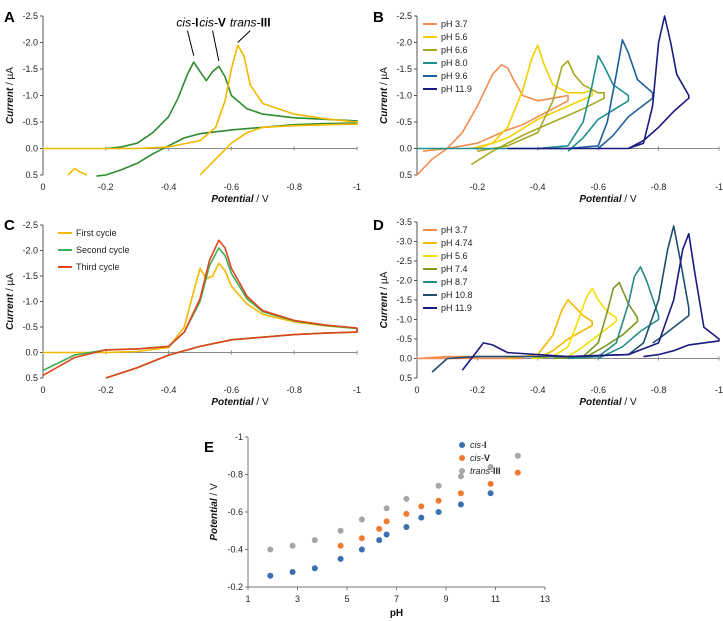  I want to click on series-line-ph-7.4, so click(595, 320).